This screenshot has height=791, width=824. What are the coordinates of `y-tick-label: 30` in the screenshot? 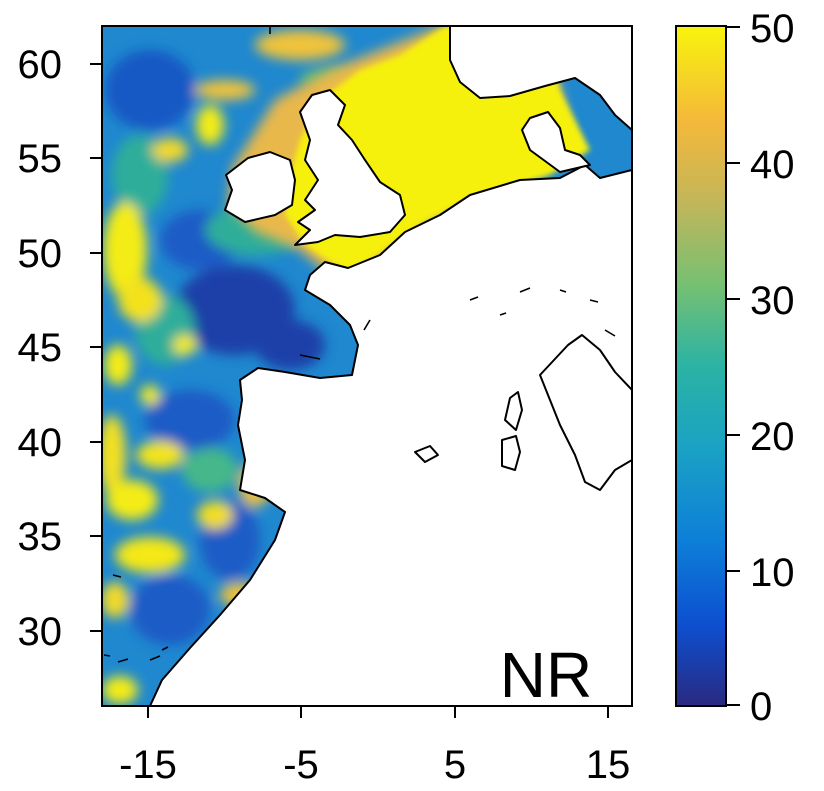 It's located at (40, 632).